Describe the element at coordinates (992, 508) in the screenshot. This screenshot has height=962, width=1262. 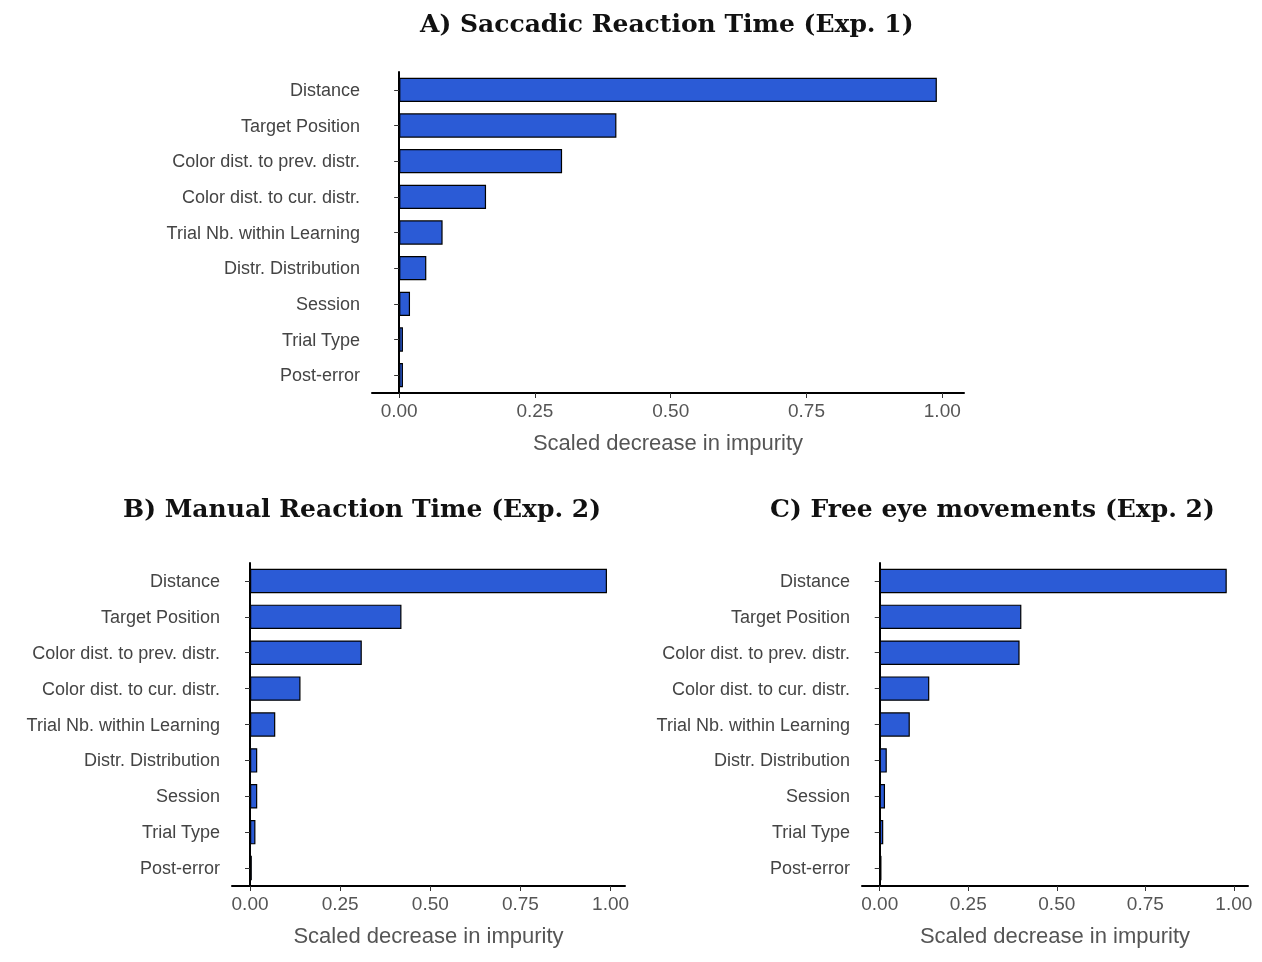
I see `chart-title: C) Free eye movements (Exp. 2)` at that location.